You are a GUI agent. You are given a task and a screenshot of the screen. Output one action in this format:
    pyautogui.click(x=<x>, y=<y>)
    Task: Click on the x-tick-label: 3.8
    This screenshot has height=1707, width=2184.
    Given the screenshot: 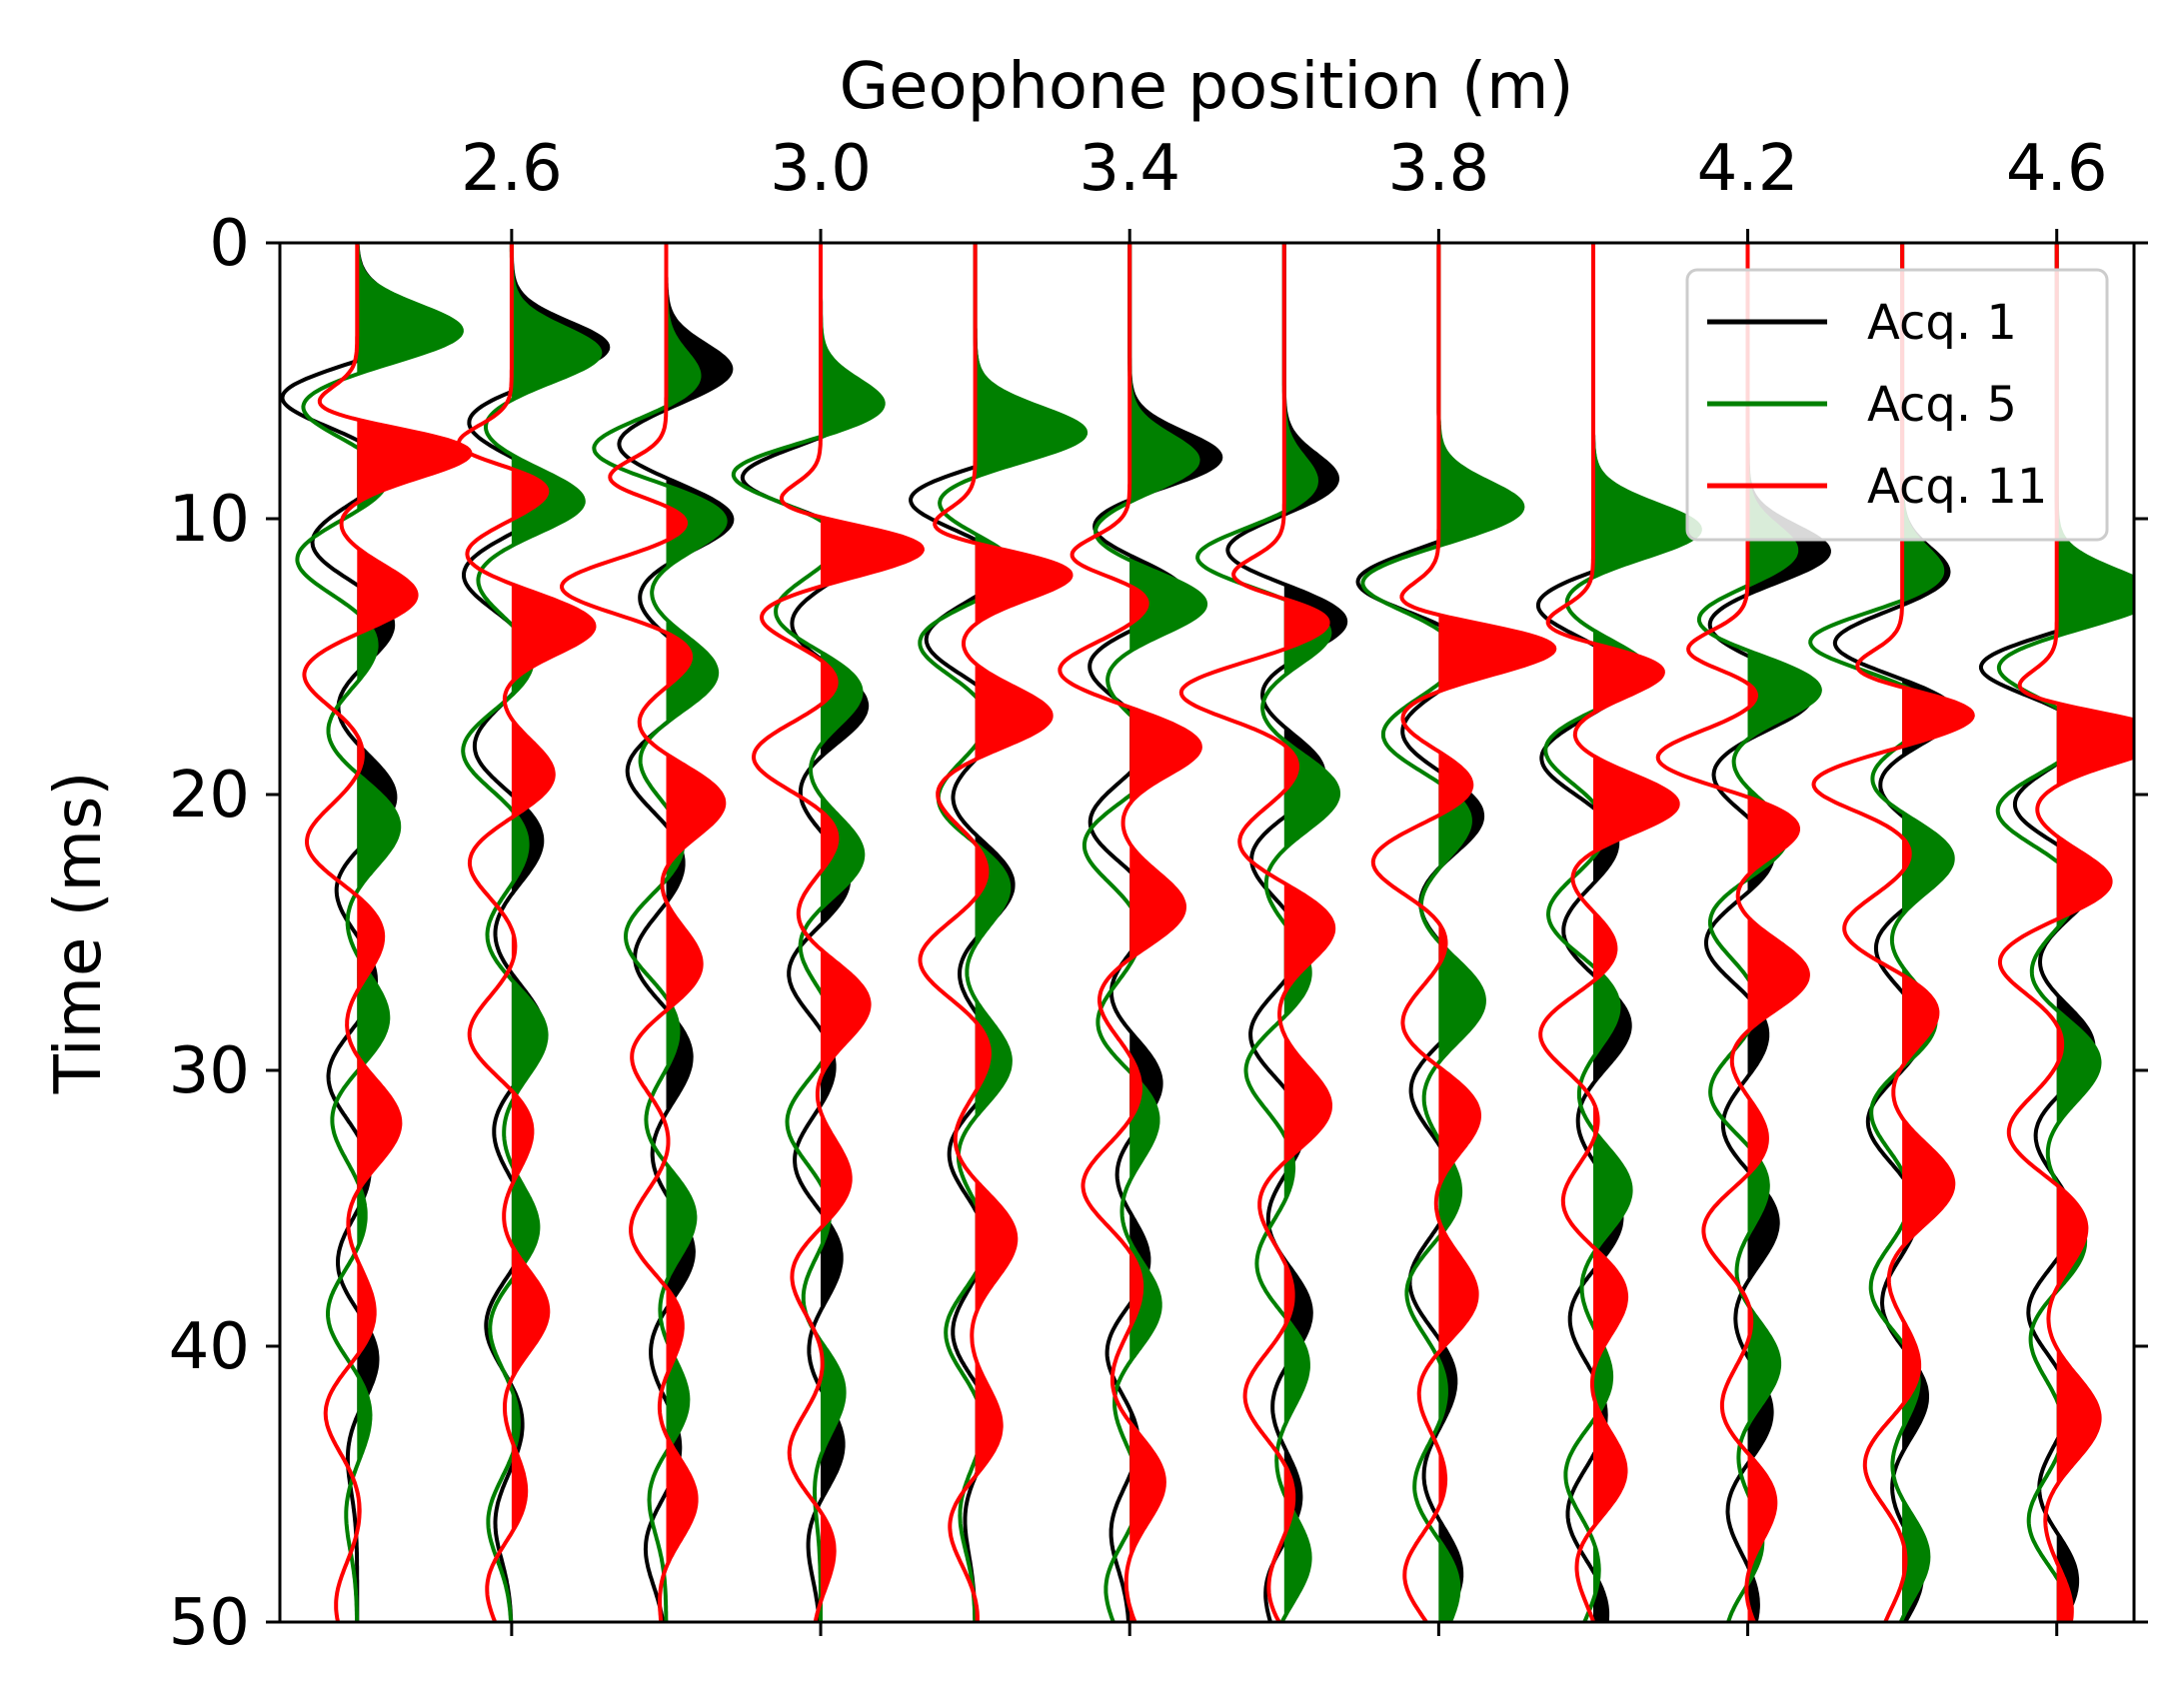 What is the action you would take?
    pyautogui.click(x=1438, y=169)
    